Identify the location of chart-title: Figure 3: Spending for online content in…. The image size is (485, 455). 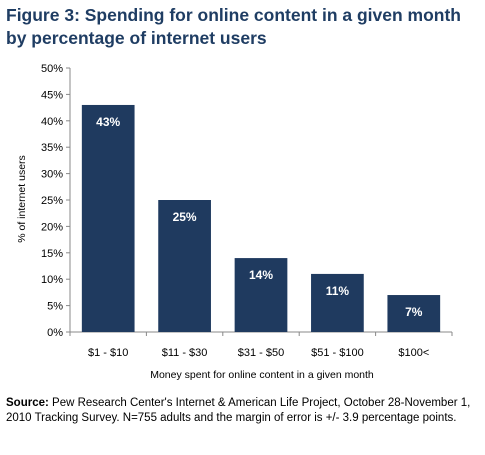
(233, 26).